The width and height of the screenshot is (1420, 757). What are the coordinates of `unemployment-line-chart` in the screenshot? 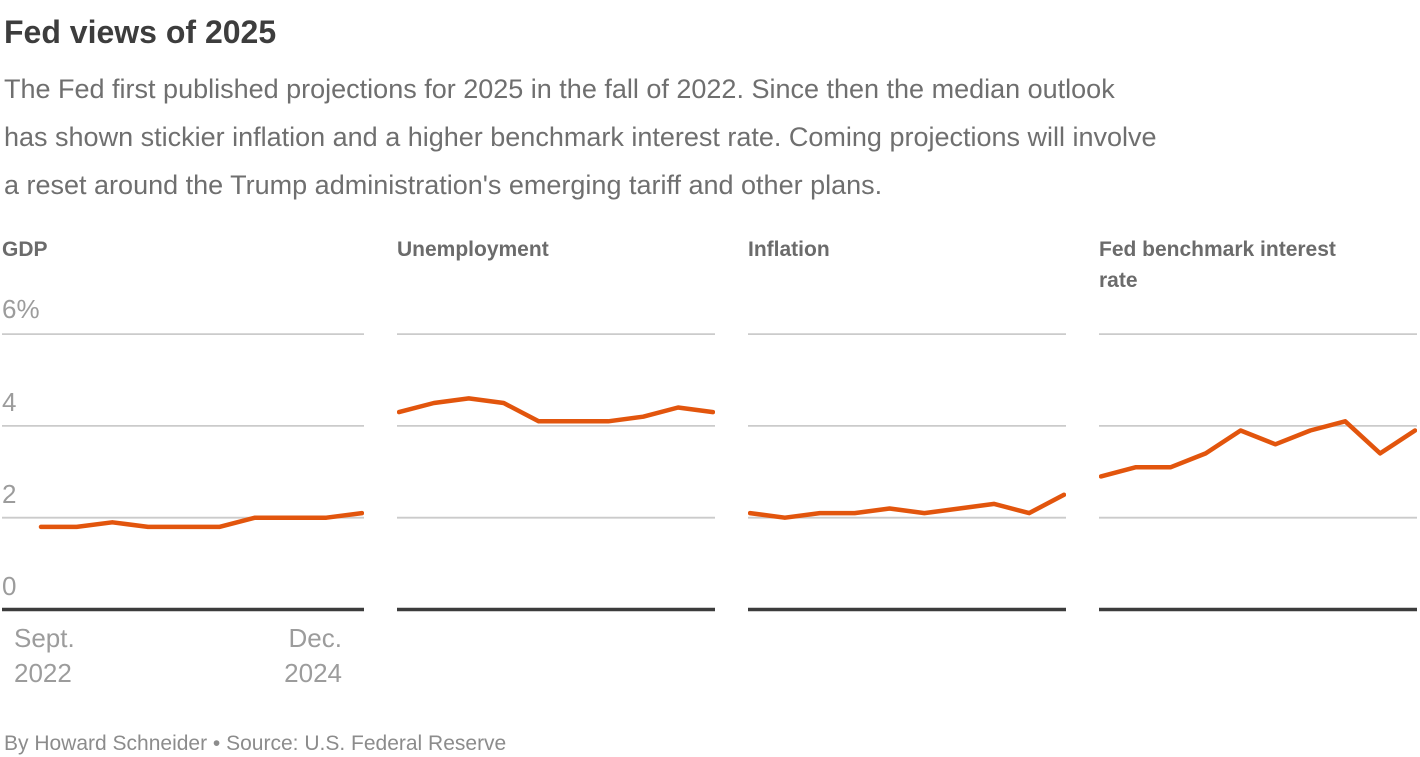 It's located at (556, 472).